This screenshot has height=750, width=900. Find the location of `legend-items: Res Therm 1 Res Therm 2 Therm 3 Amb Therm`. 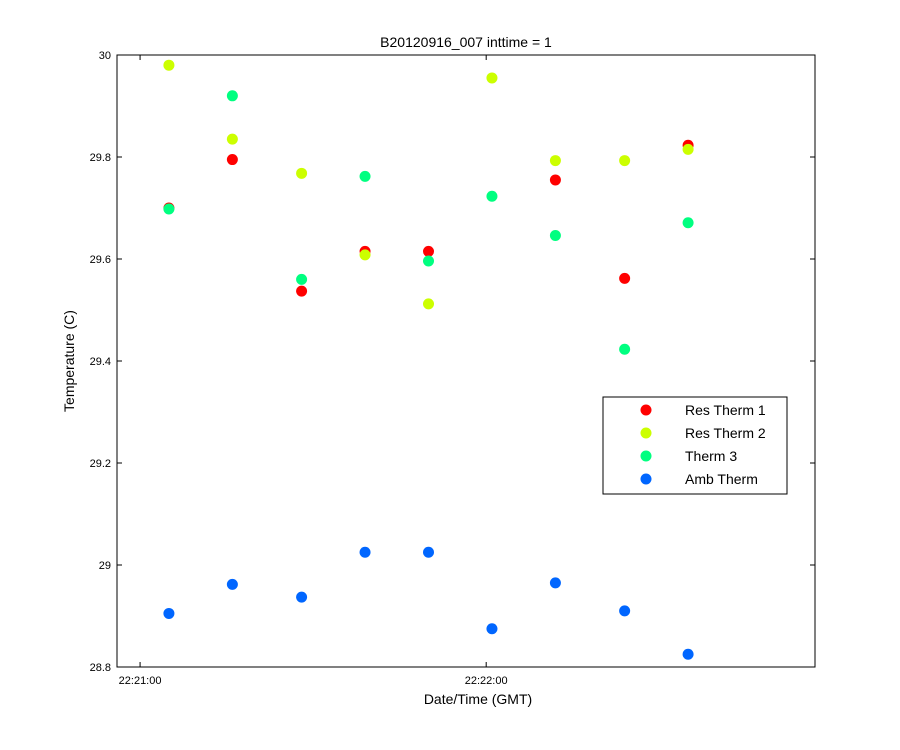

legend-items: Res Therm 1 Res Therm 2 Therm 3 Amb Therm is located at coordinates (703, 444).